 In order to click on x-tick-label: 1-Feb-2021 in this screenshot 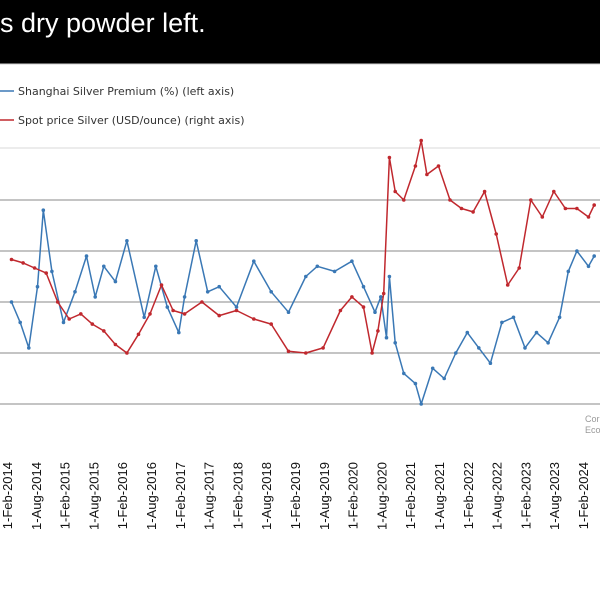, I will do `click(410, 495)`.